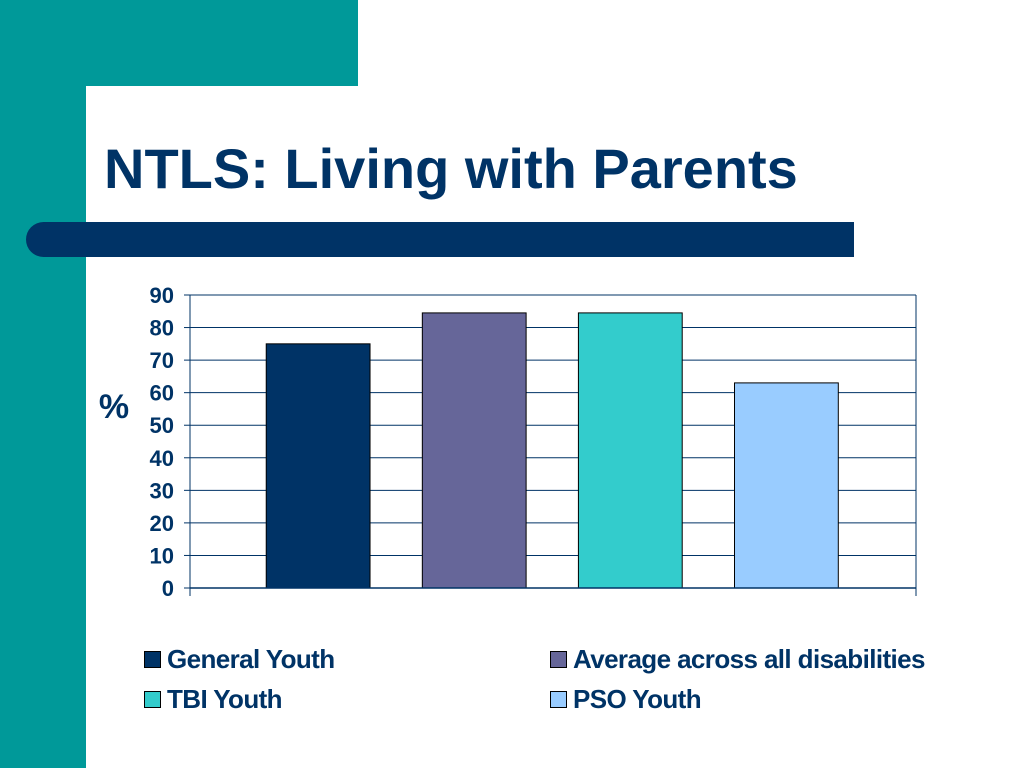 The height and width of the screenshot is (768, 1024). What do you see at coordinates (630, 450) in the screenshot?
I see `bar-tbi-youth` at bounding box center [630, 450].